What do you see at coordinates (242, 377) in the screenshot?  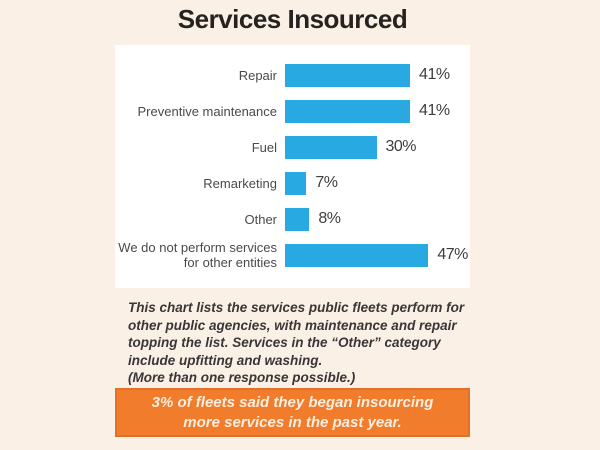 I see `caption-note: (More than one response possible.)` at bounding box center [242, 377].